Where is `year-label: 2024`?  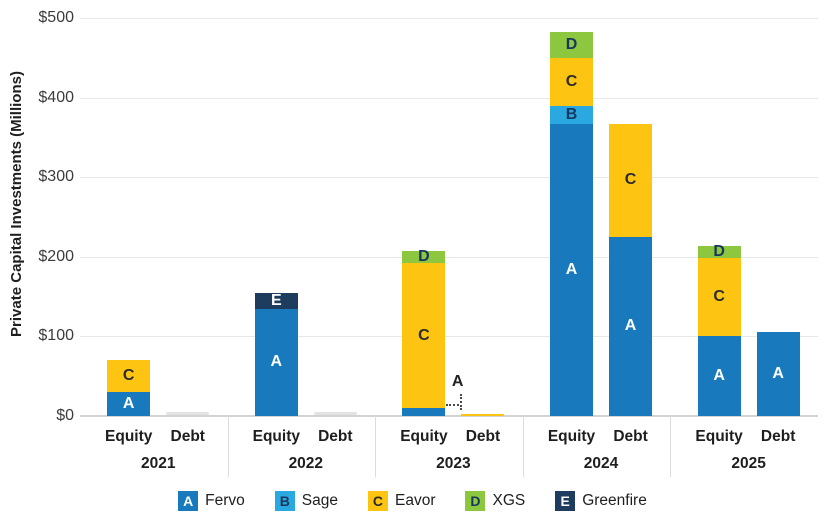
year-label: 2024 is located at coordinates (601, 463).